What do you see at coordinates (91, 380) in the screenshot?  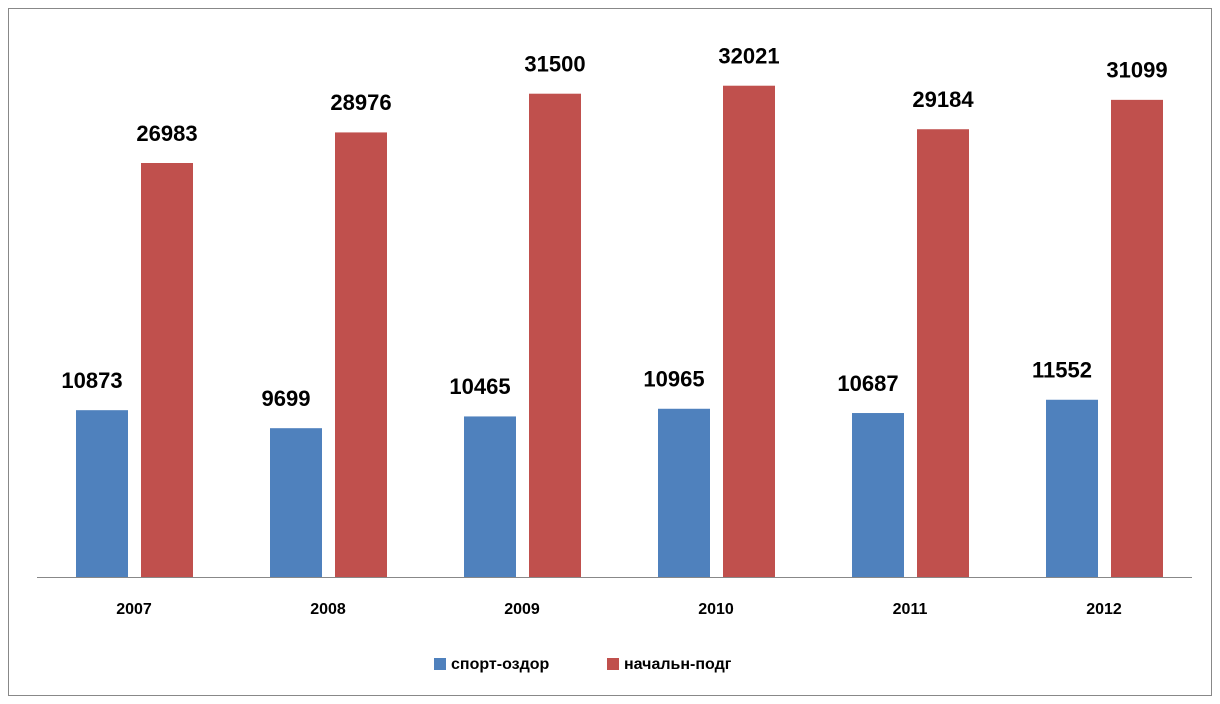 I see `data-label: 10873` at bounding box center [91, 380].